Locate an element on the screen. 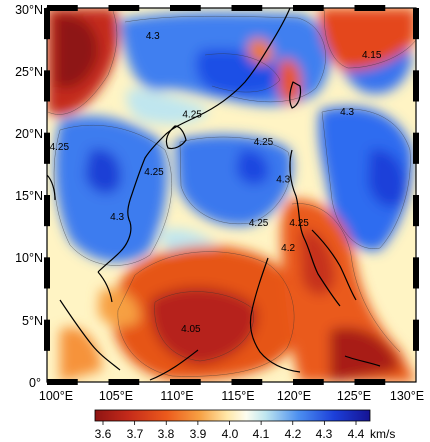  colorbar-label-3-7: 3.7 is located at coordinates (135, 434).